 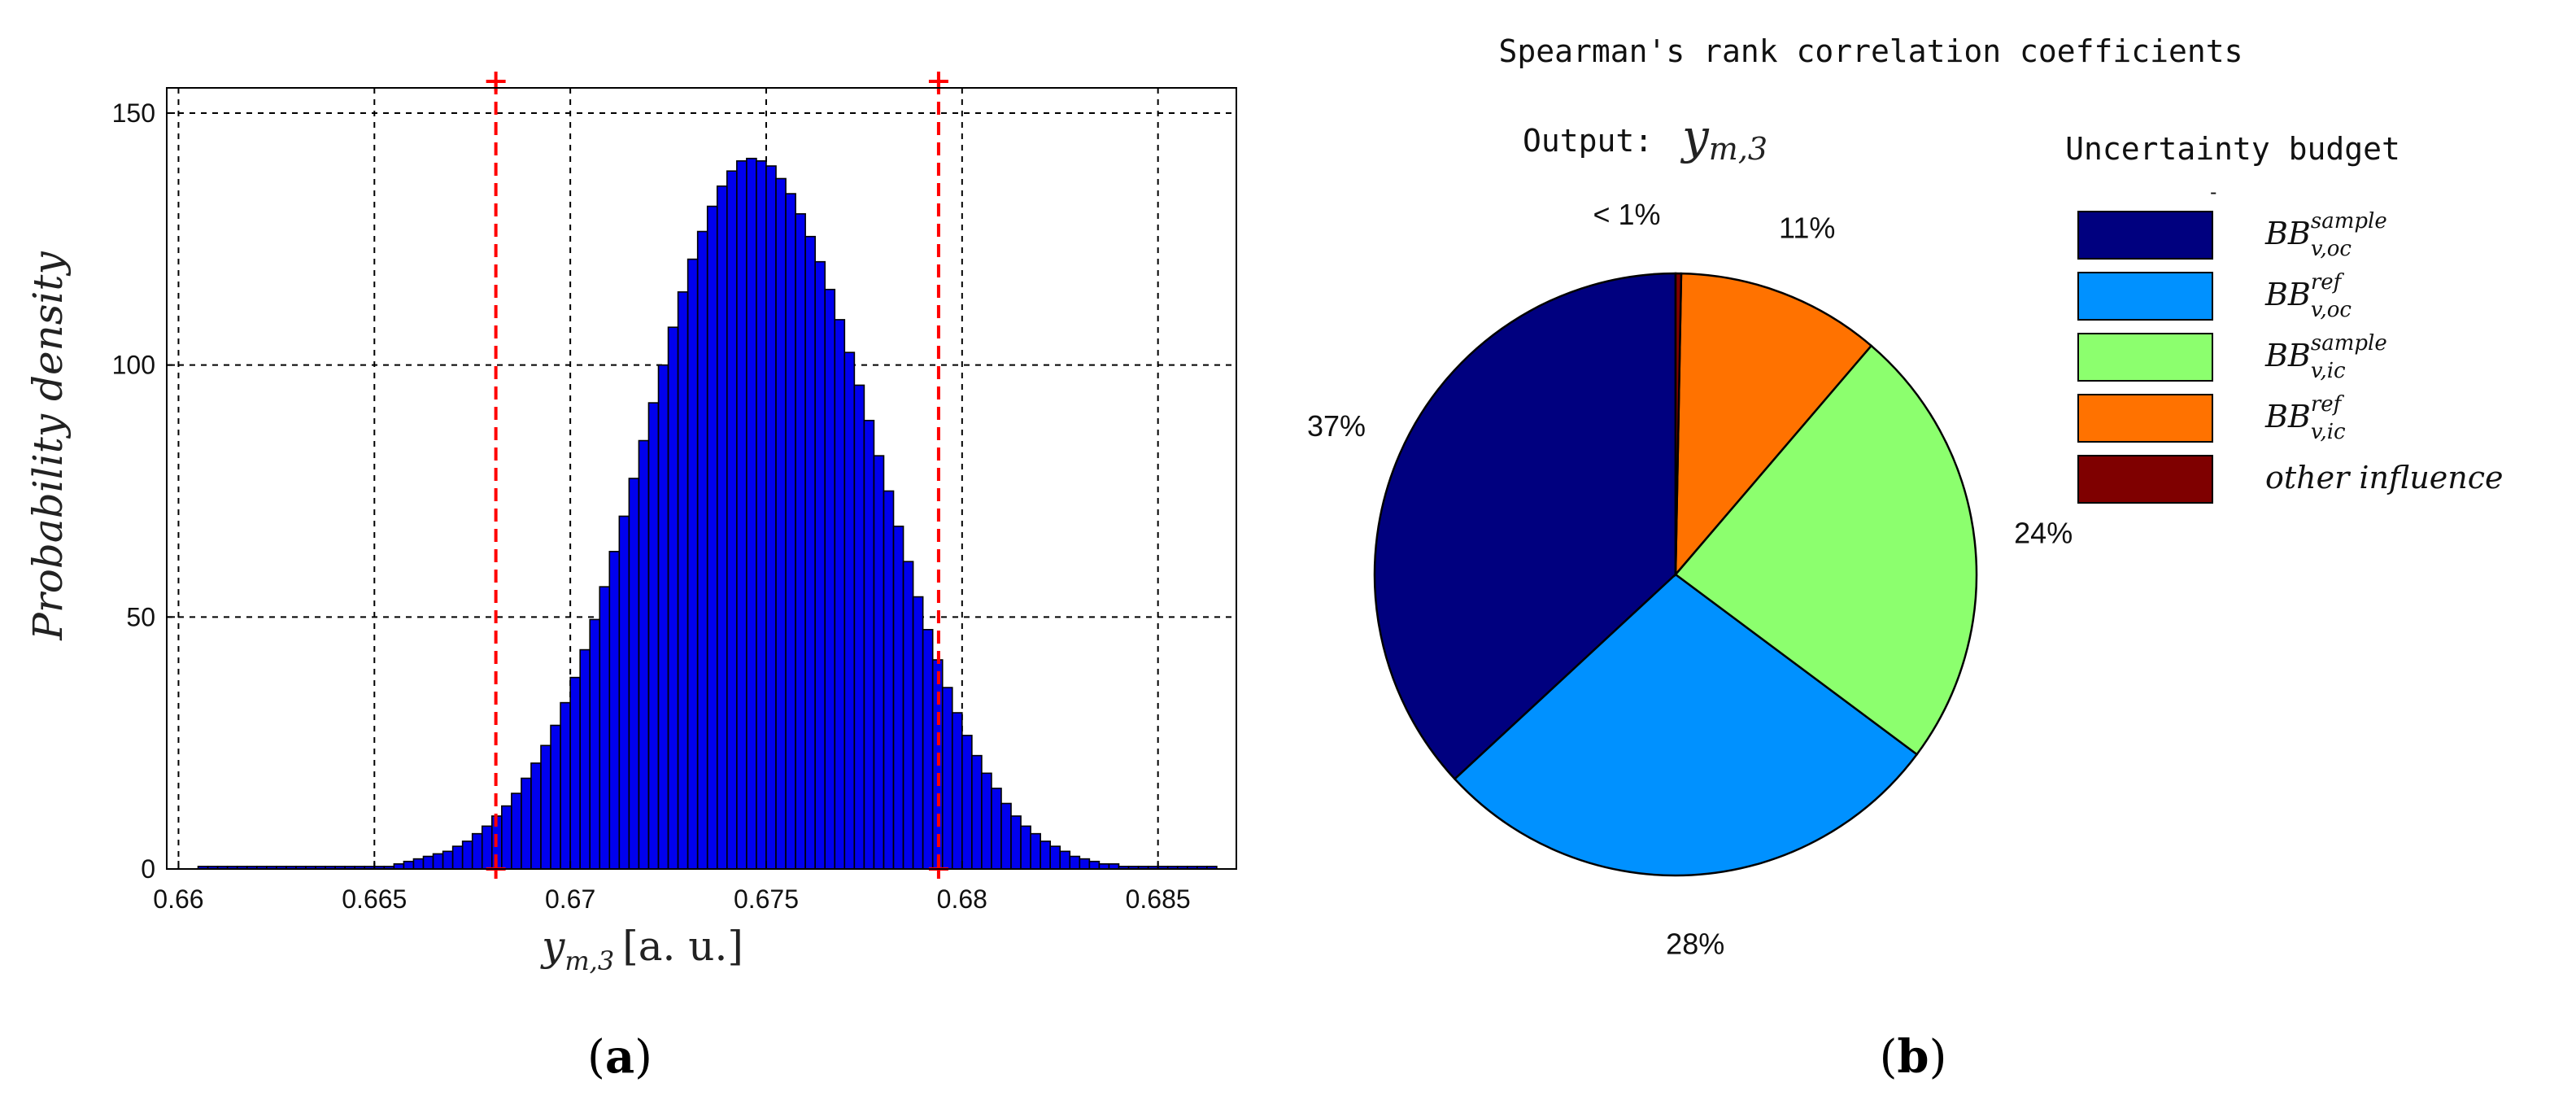 What do you see at coordinates (619, 1057) in the screenshot?
I see `panel-label-a: (a)` at bounding box center [619, 1057].